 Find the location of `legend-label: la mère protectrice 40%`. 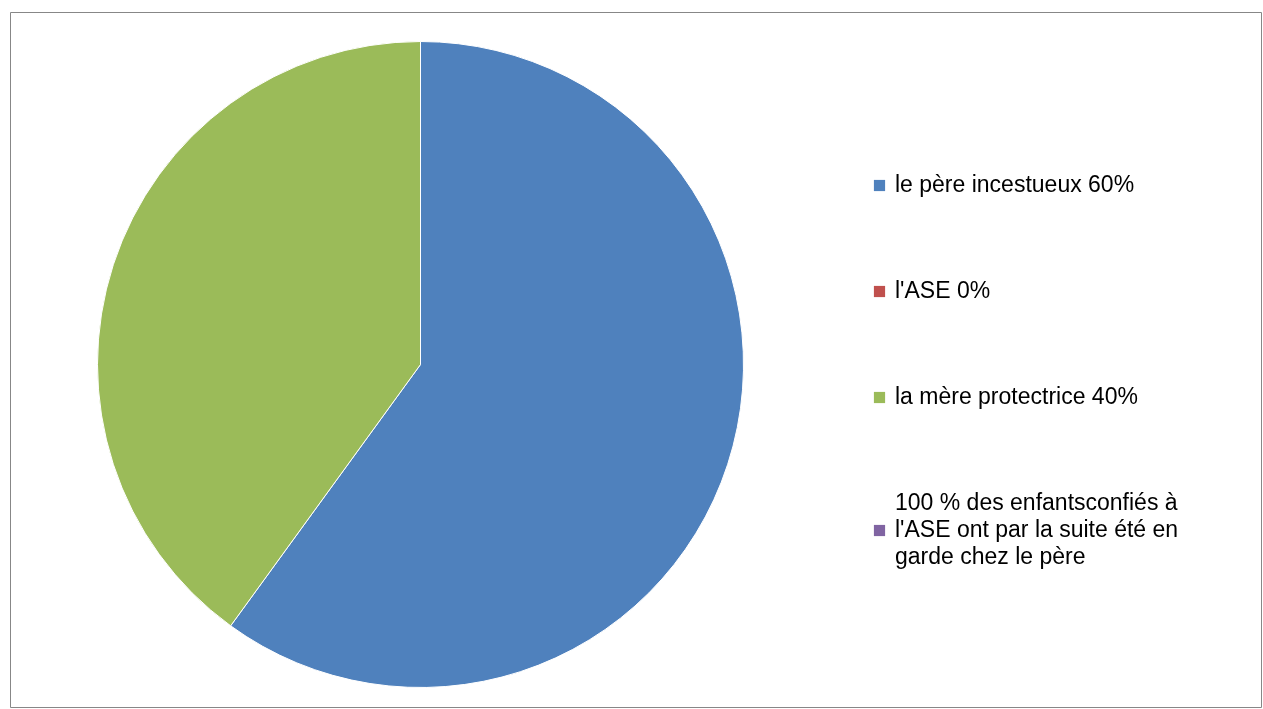

legend-label: la mère protectrice 40% is located at coordinates (1016, 396).